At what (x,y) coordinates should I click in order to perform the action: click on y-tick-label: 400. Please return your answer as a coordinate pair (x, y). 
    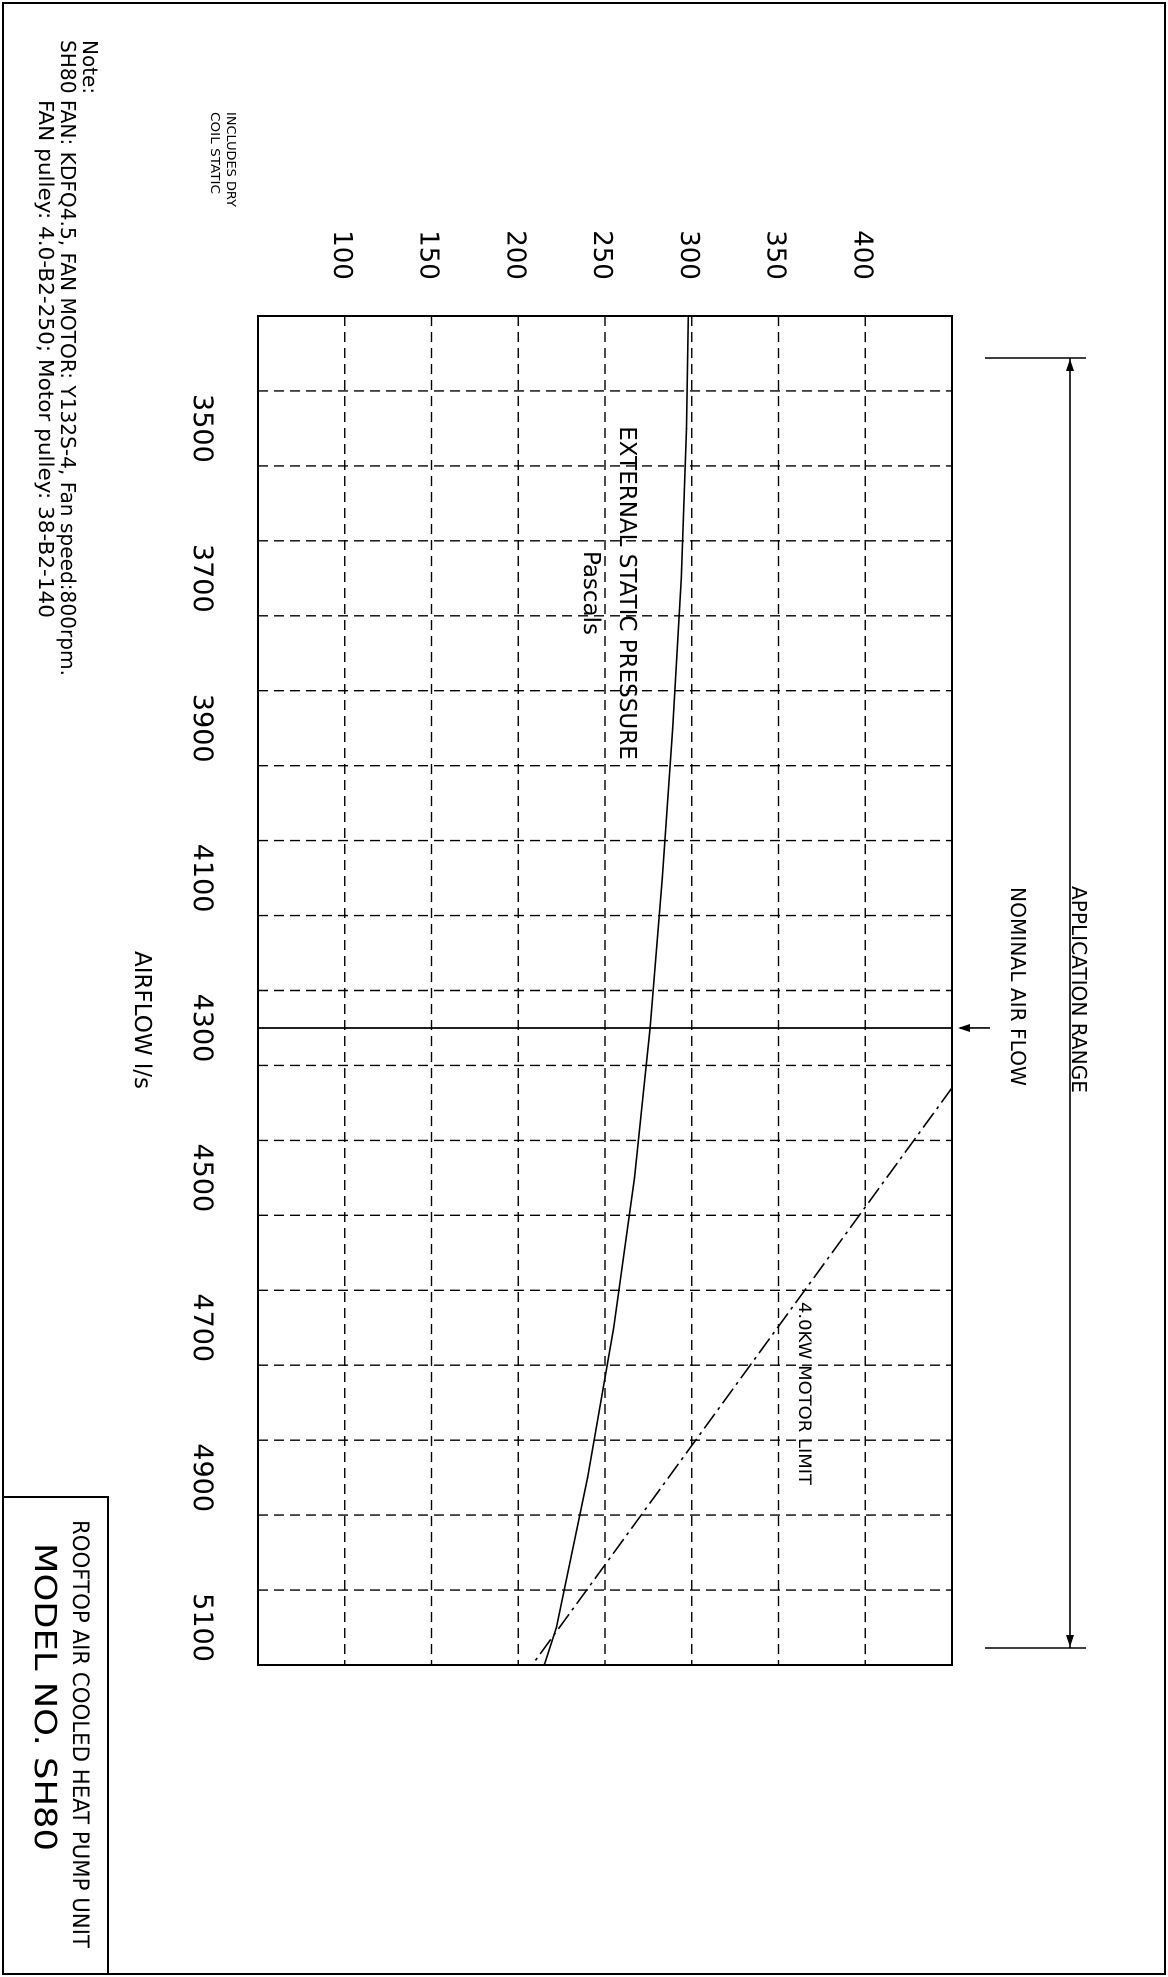
    Looking at the image, I should click on (862, 255).